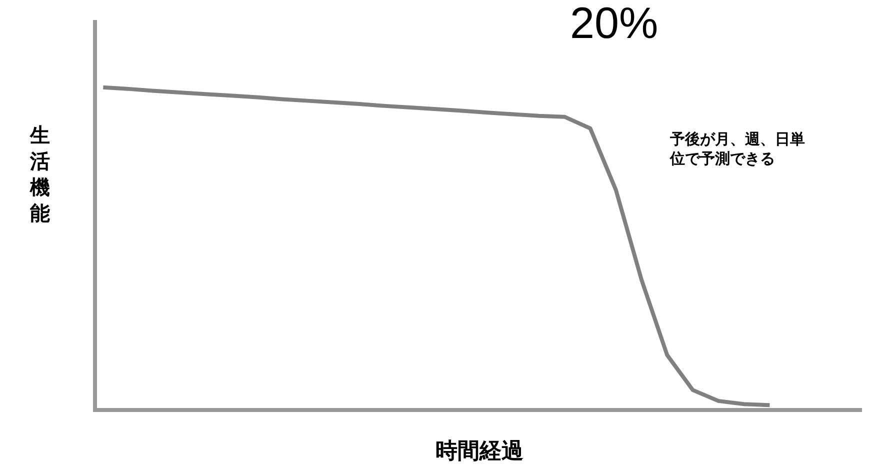  What do you see at coordinates (737, 149) in the screenshot?
I see `annotation: 予後が月、週、日単位で予測できる` at bounding box center [737, 149].